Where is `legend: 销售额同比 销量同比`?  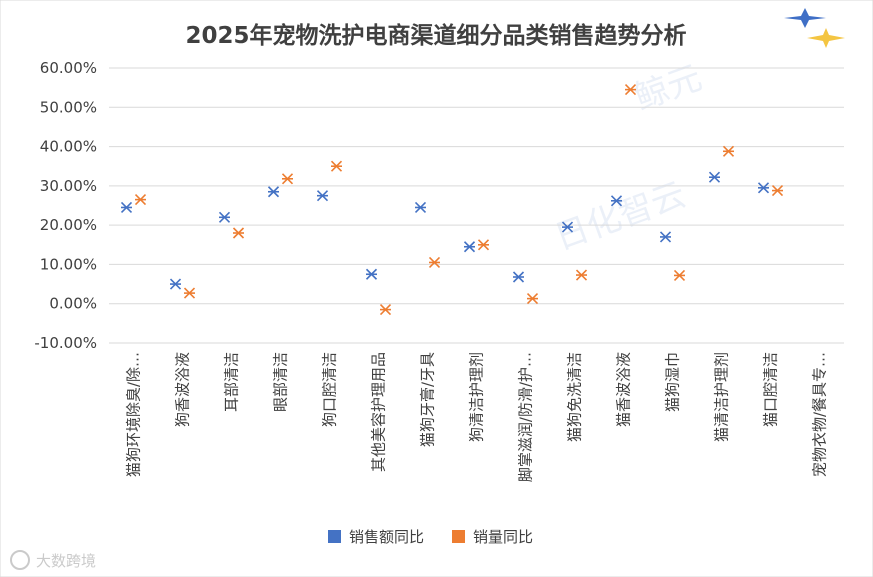 legend: 销售额同比 销量同比 is located at coordinates (430, 537).